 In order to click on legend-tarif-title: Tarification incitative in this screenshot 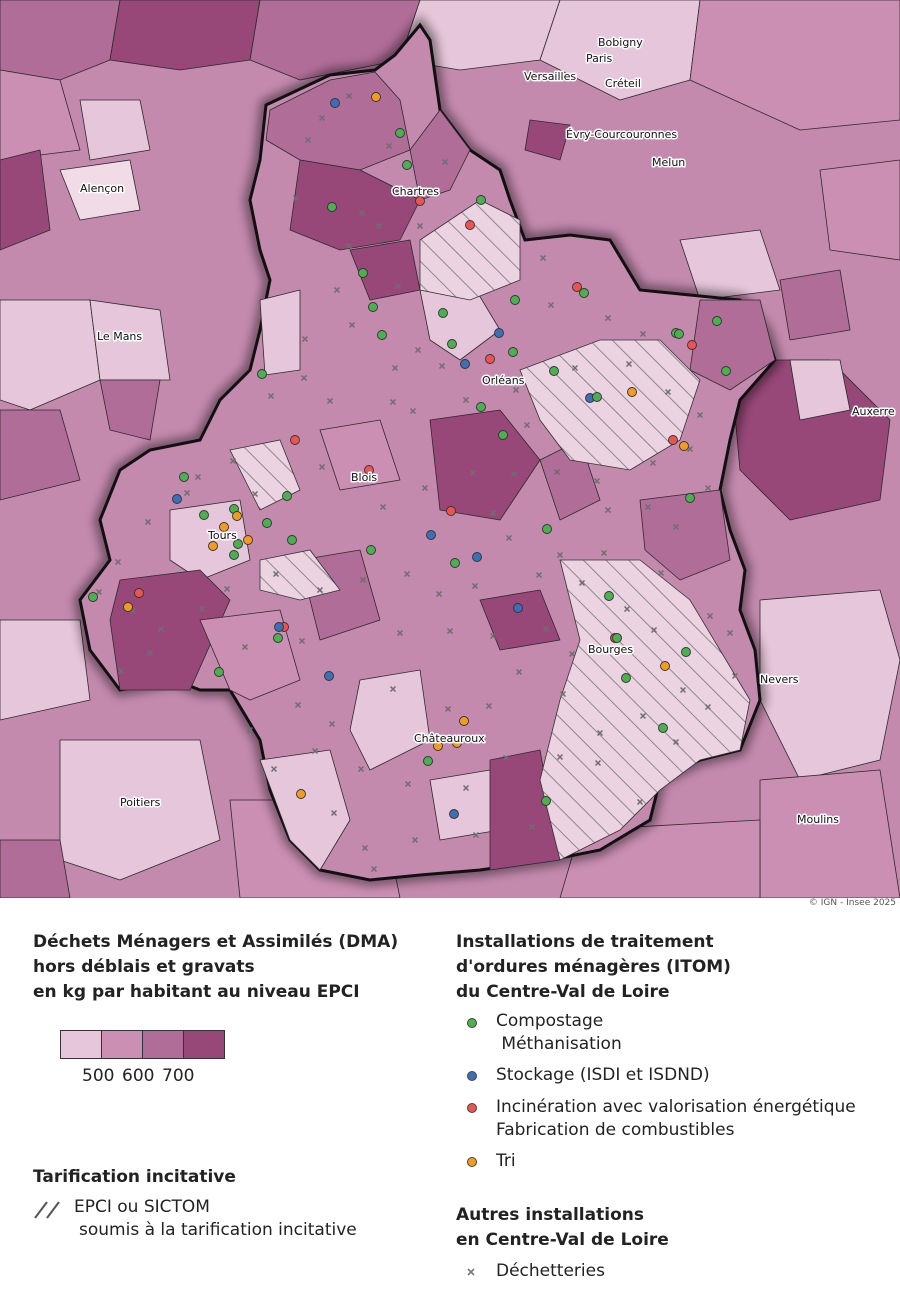, I will do `click(134, 1177)`.